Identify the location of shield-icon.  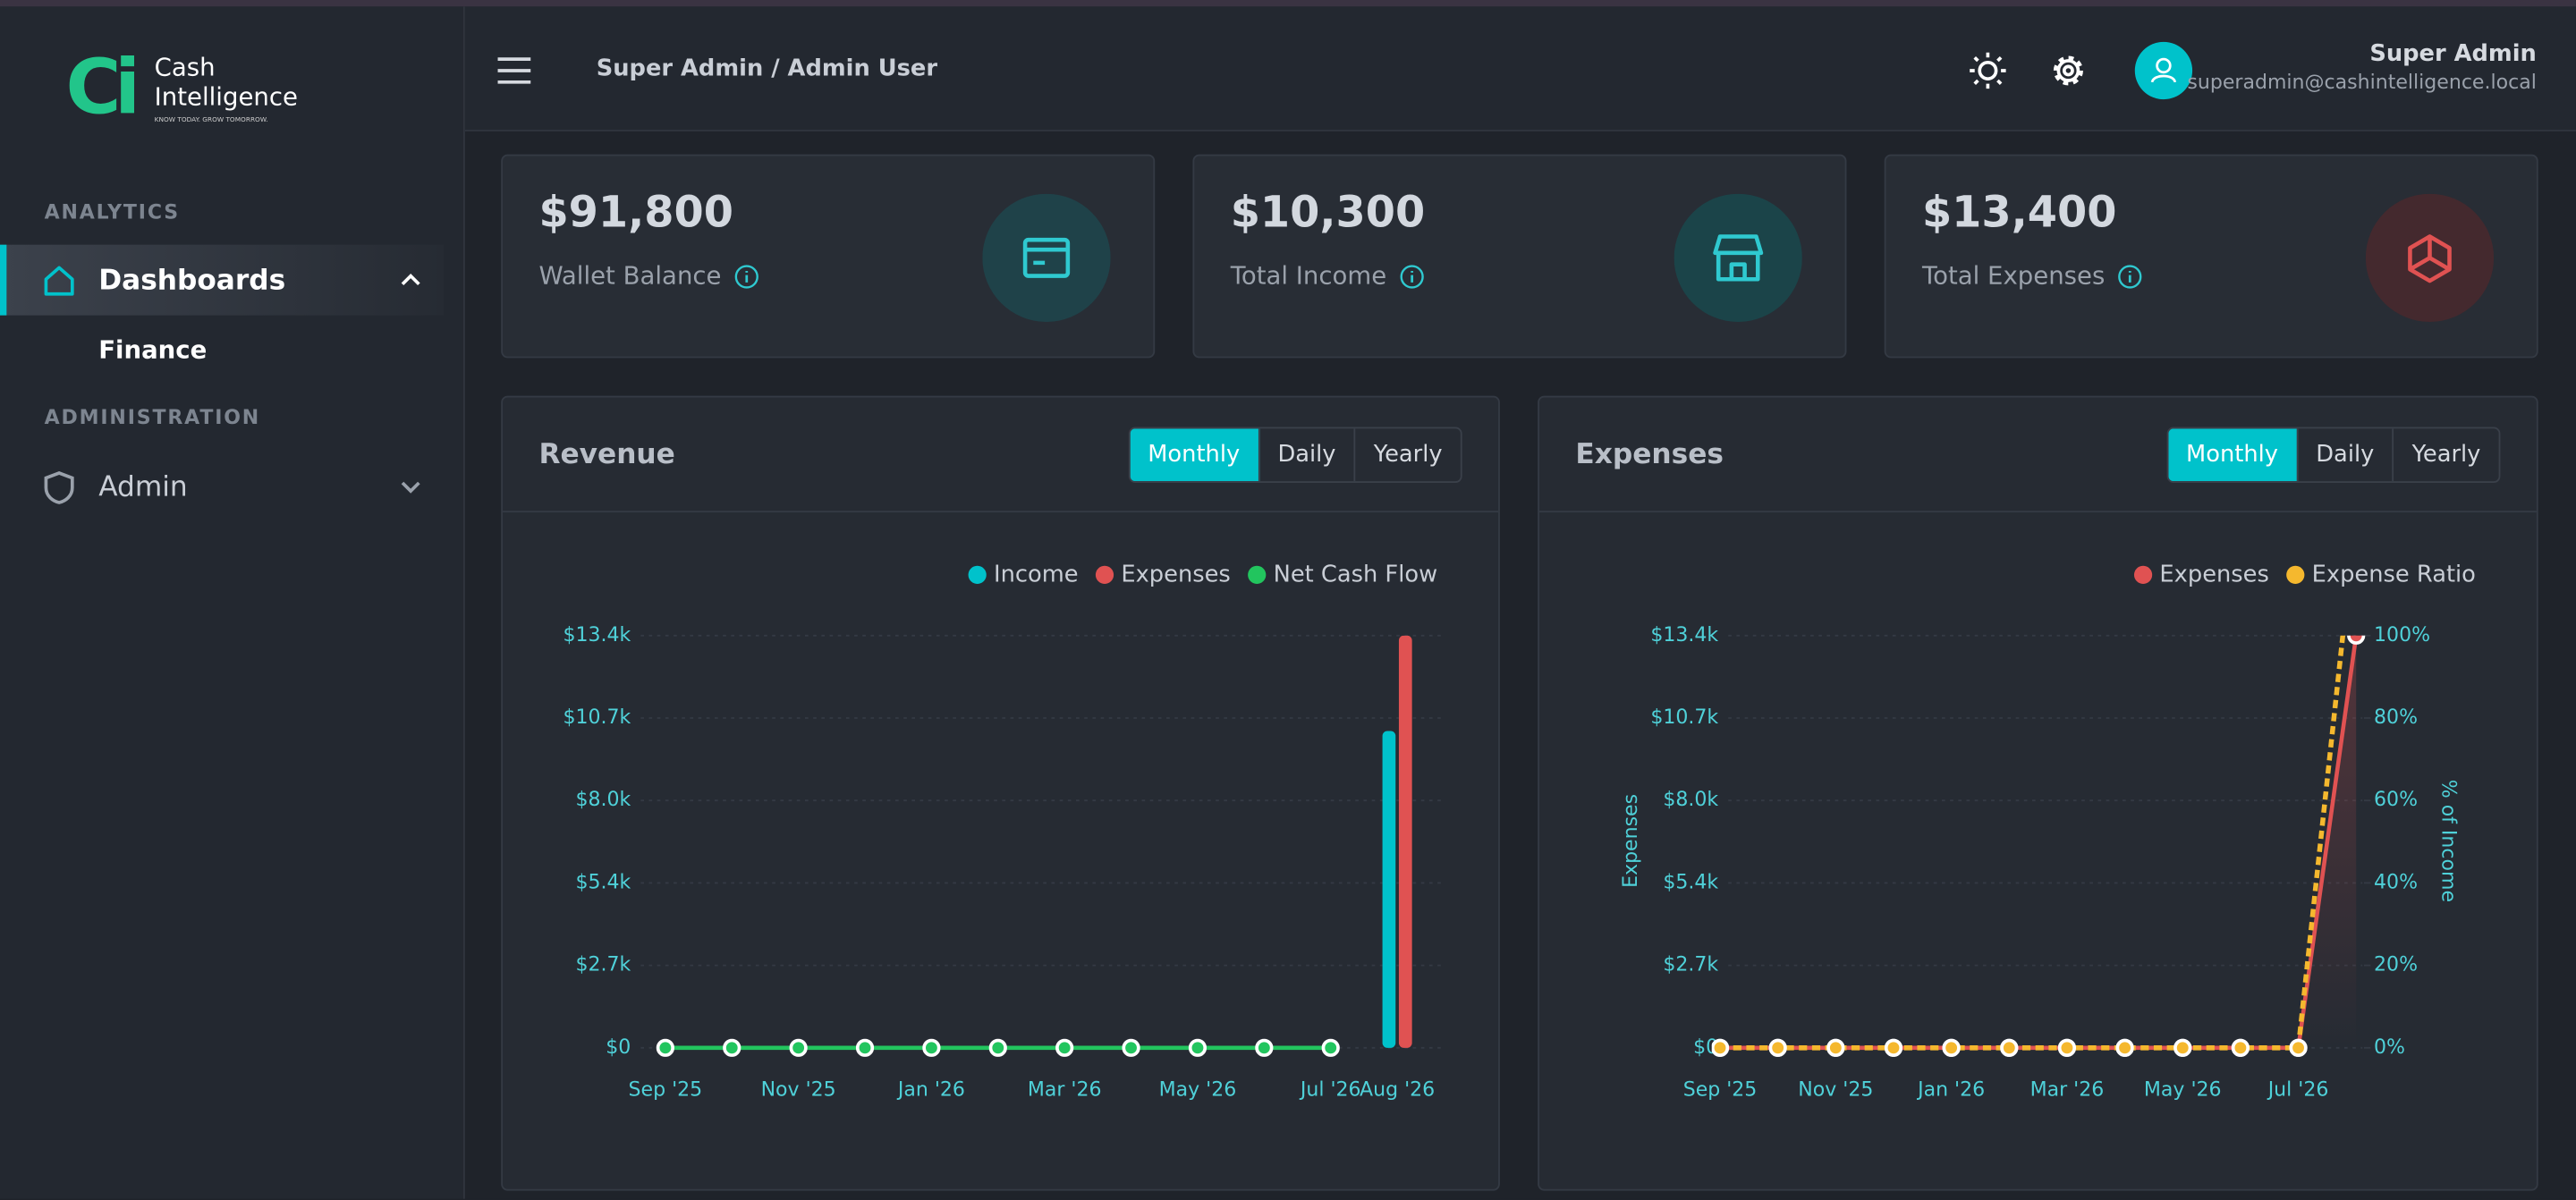
(59, 487).